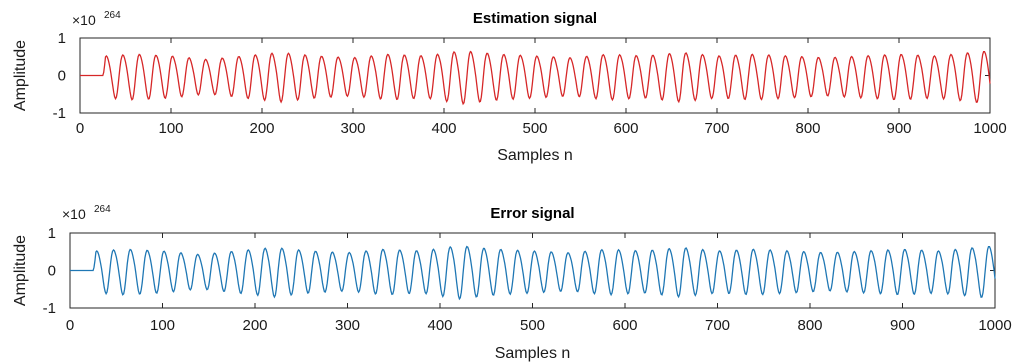  I want to click on error-signal-line, so click(533, 273).